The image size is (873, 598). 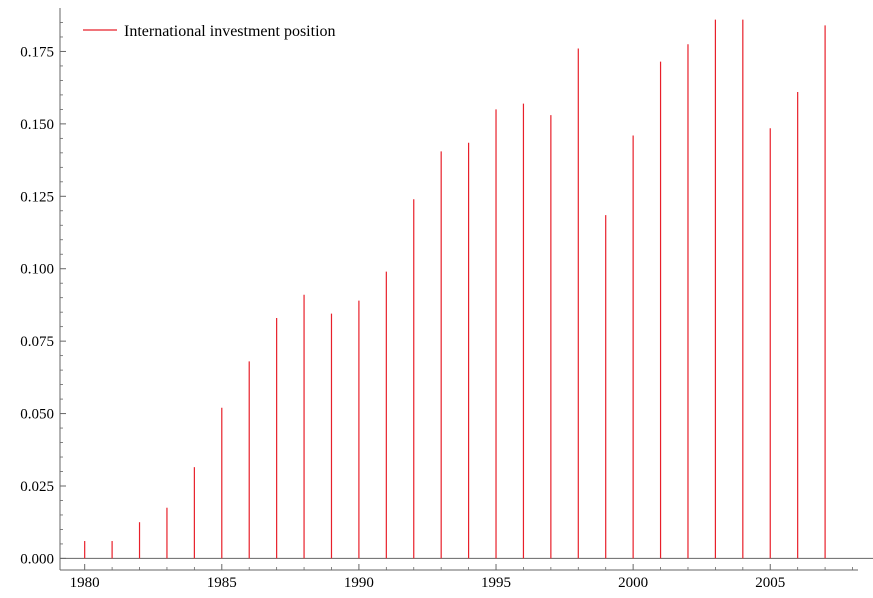 I want to click on x-tick-label: 1990, so click(x=359, y=583).